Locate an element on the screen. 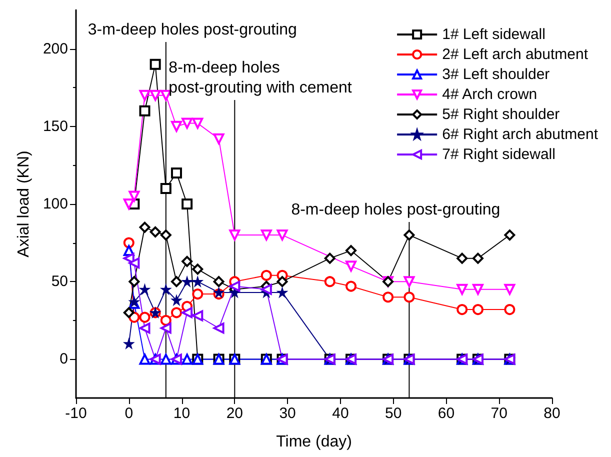  x-tick-label: 50 is located at coordinates (393, 413).